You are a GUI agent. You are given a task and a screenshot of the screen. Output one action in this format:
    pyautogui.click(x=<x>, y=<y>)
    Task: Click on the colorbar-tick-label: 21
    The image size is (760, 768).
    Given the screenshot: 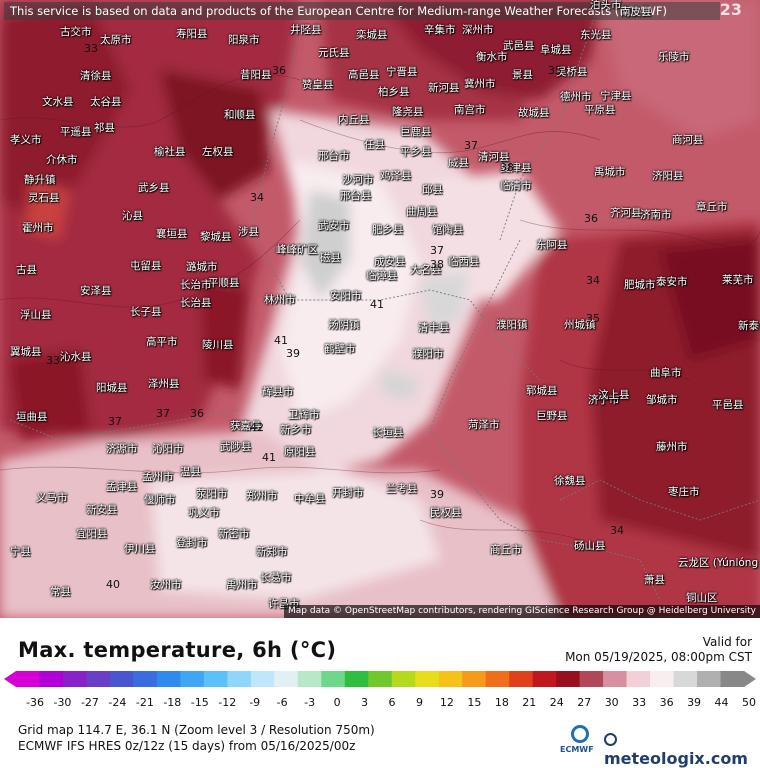 What is the action you would take?
    pyautogui.click(x=529, y=702)
    